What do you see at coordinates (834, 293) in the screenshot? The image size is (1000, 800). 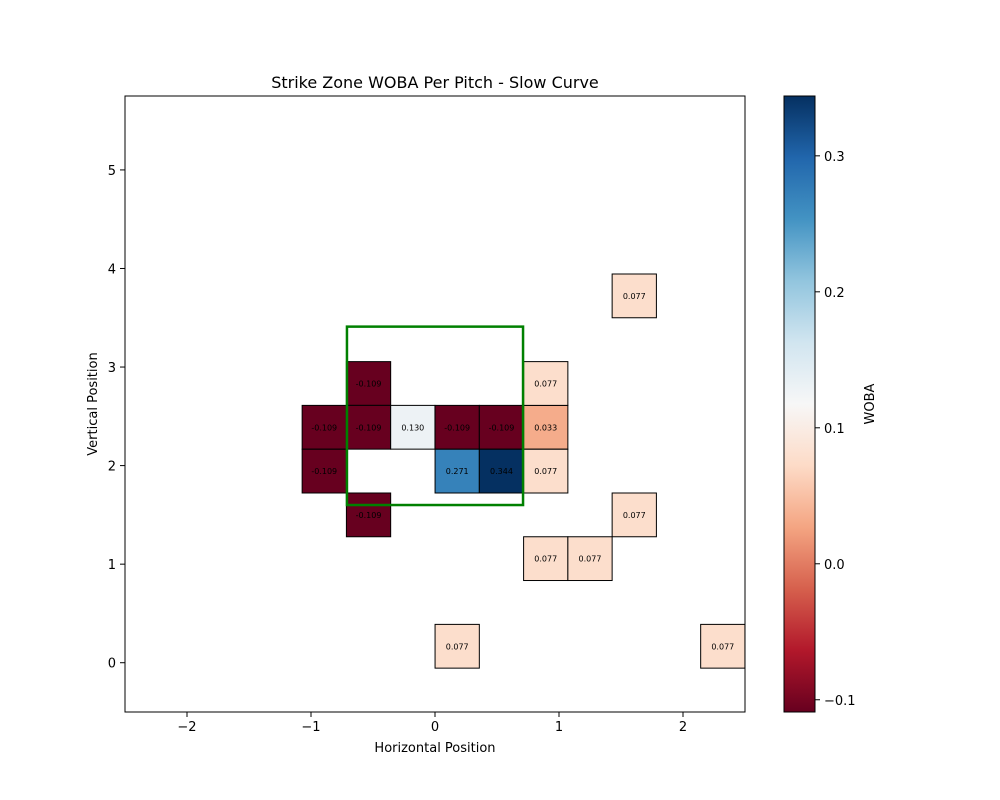 I see `colorbar-tick-label: 0.2` at bounding box center [834, 293].